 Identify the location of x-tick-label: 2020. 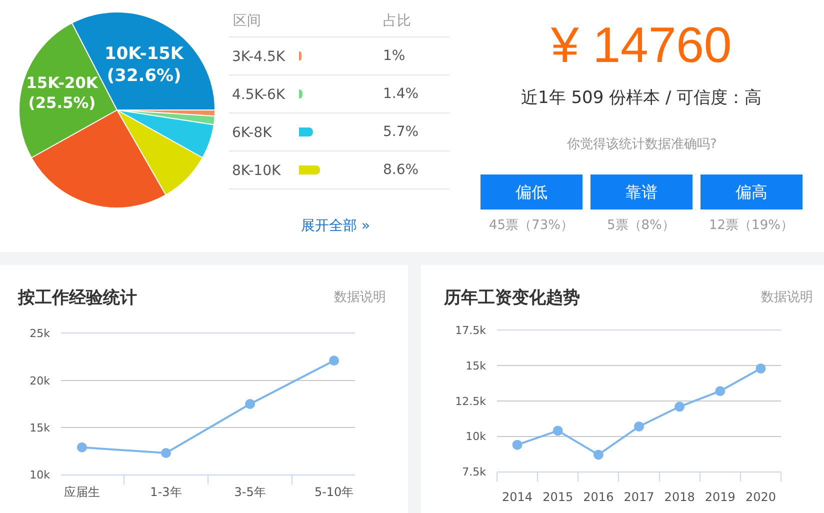
(760, 497).